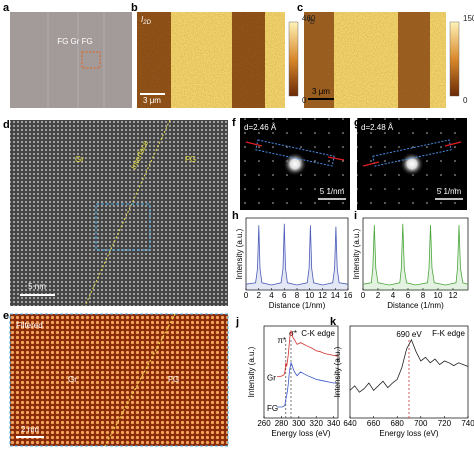 This screenshot has width=474, height=451. What do you see at coordinates (37, 286) in the screenshot?
I see `scale-bar: 5 nm` at bounding box center [37, 286].